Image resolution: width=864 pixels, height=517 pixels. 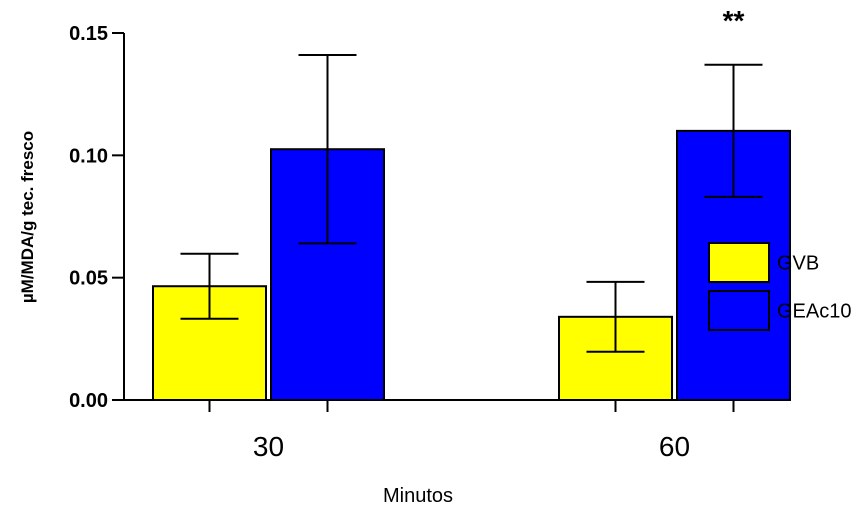 What do you see at coordinates (88, 279) in the screenshot?
I see `y-tick-label: 0.05` at bounding box center [88, 279].